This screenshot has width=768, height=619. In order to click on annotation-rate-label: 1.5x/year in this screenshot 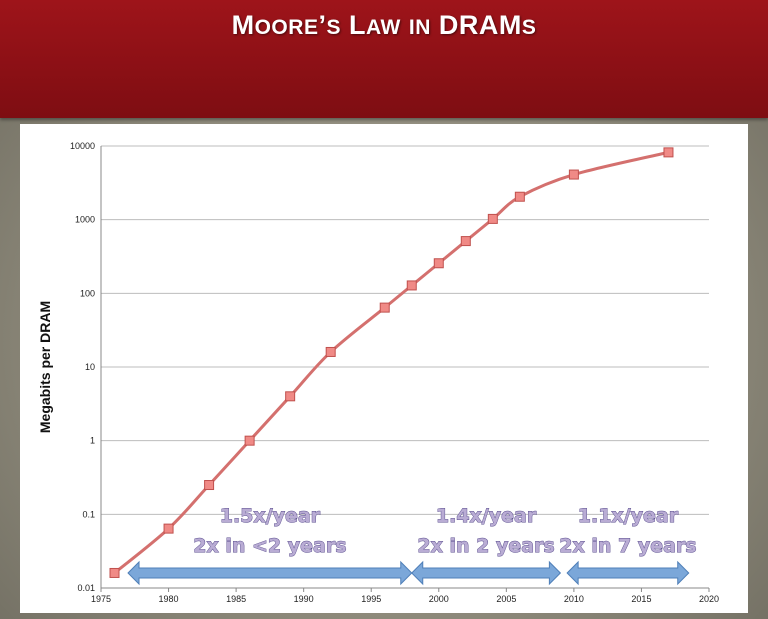, I will do `click(270, 516)`.